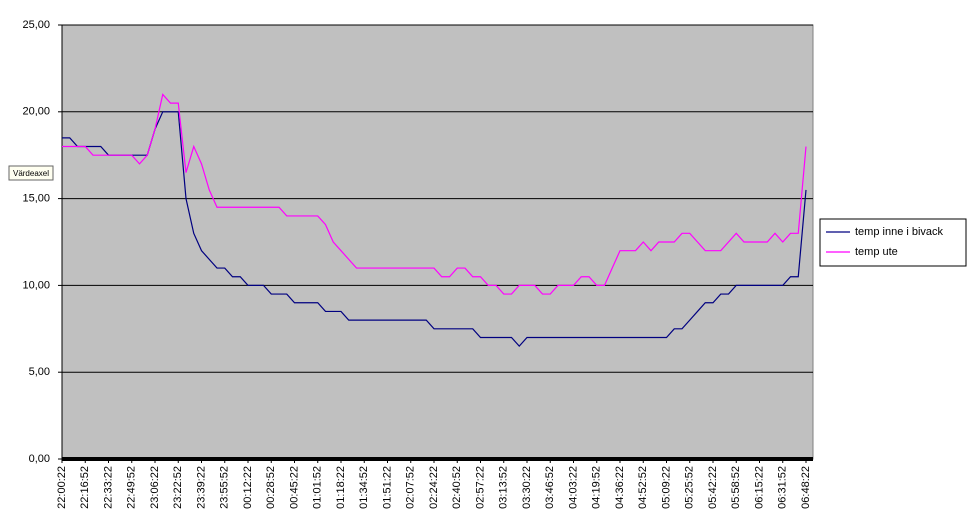  I want to click on x-tick-label: 01:01:52, so click(318, 487).